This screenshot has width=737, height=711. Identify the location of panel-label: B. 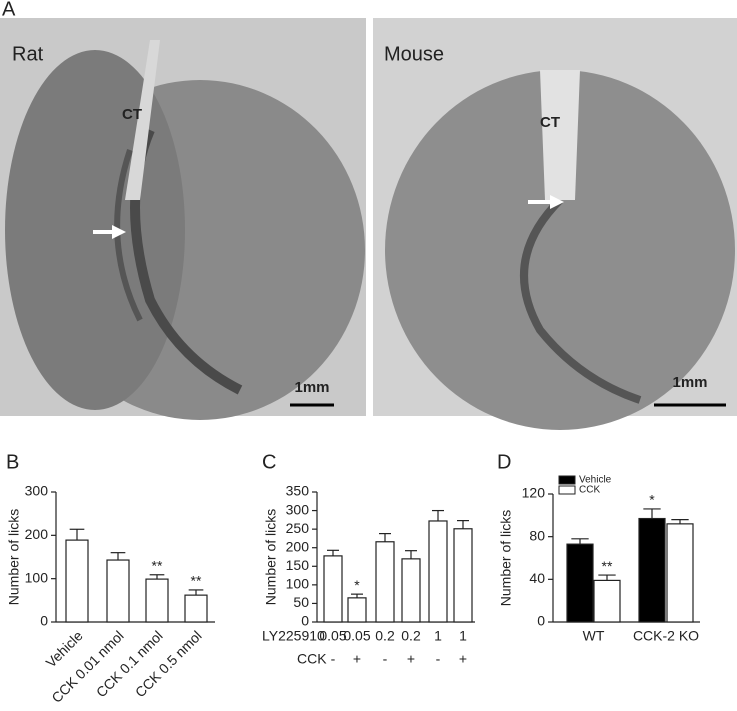
(12, 462).